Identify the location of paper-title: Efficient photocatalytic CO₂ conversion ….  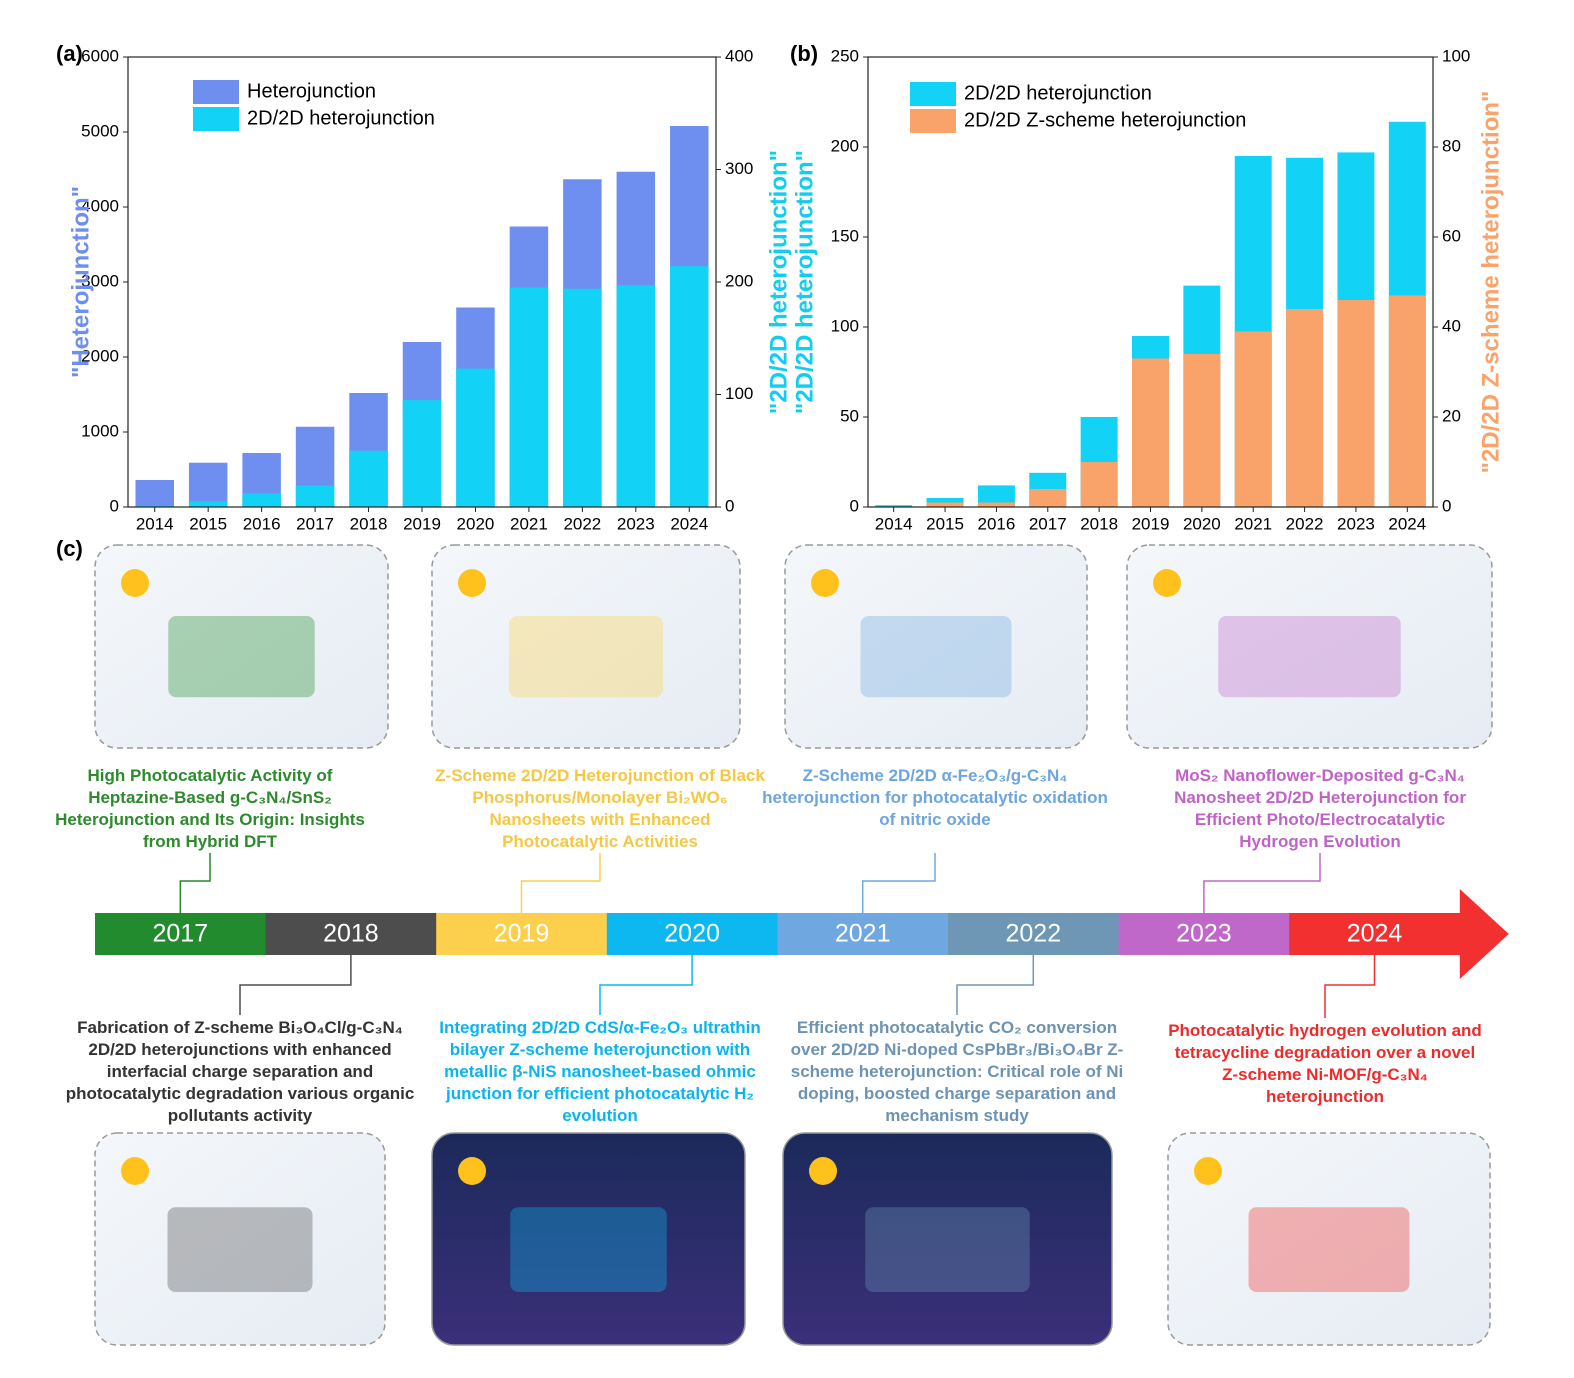
(957, 1071).